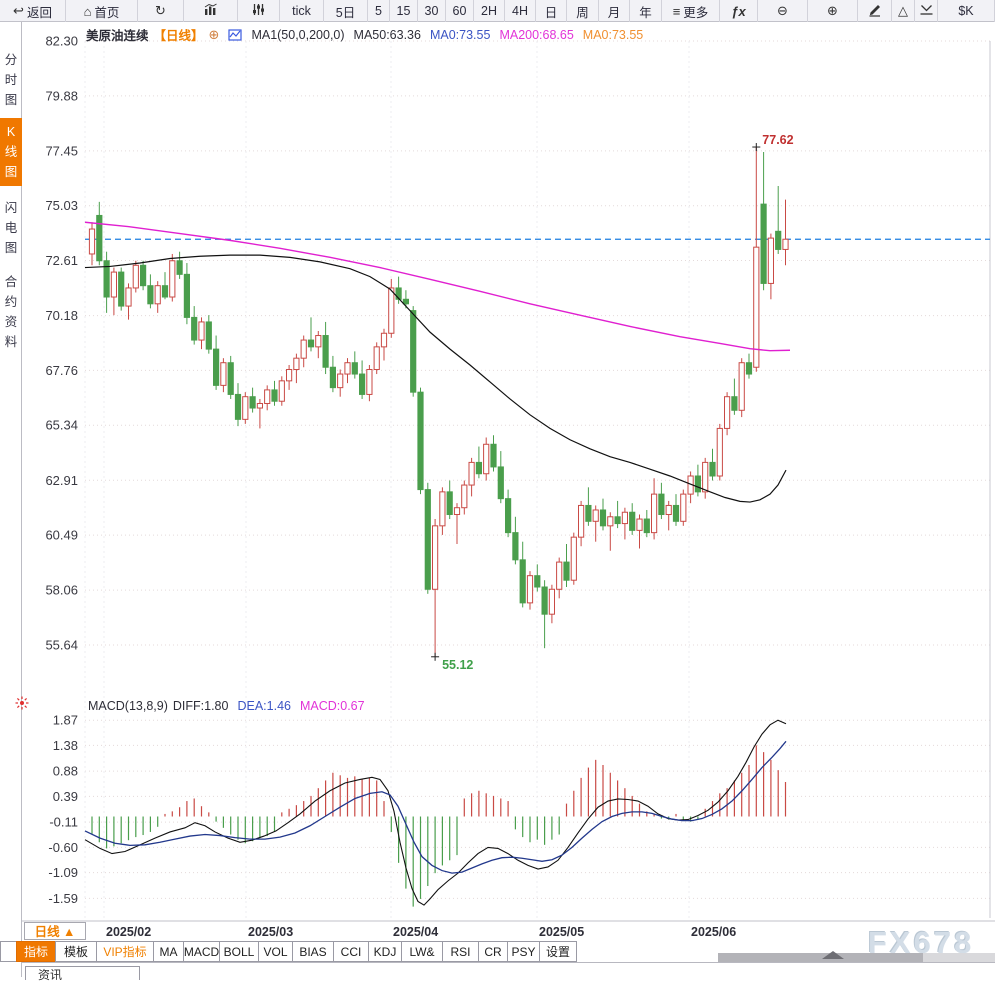 The height and width of the screenshot is (983, 995). Describe the element at coordinates (460, 951) in the screenshot. I see `tab-rsi: RSI` at that location.